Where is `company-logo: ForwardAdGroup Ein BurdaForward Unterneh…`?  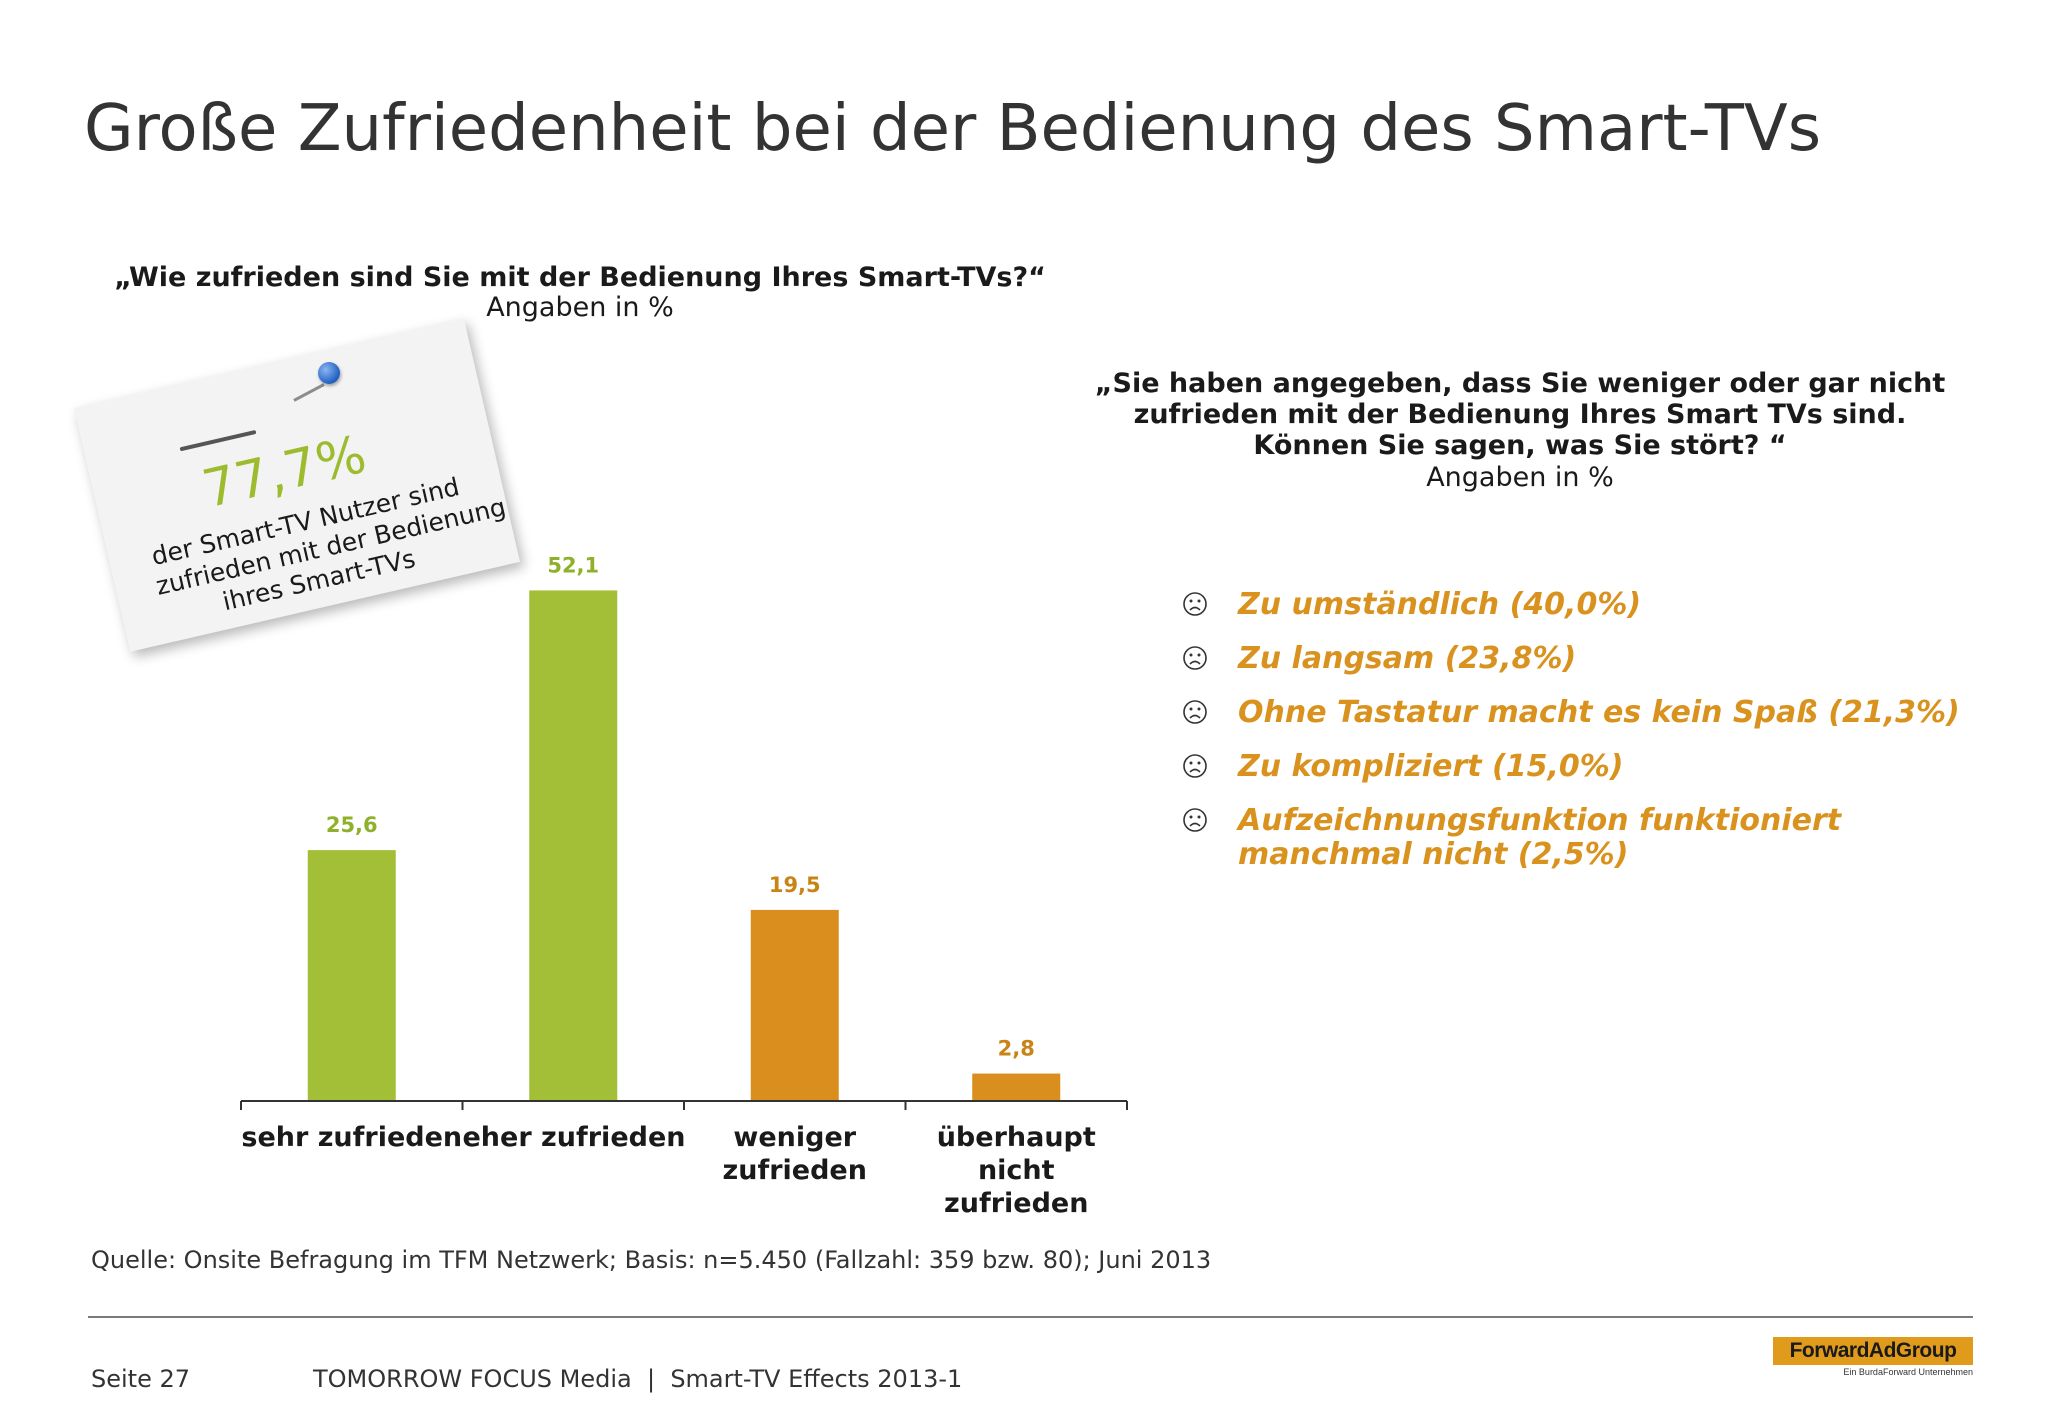
company-logo: ForwardAdGroup Ein BurdaForward Unterneh… is located at coordinates (1873, 1357).